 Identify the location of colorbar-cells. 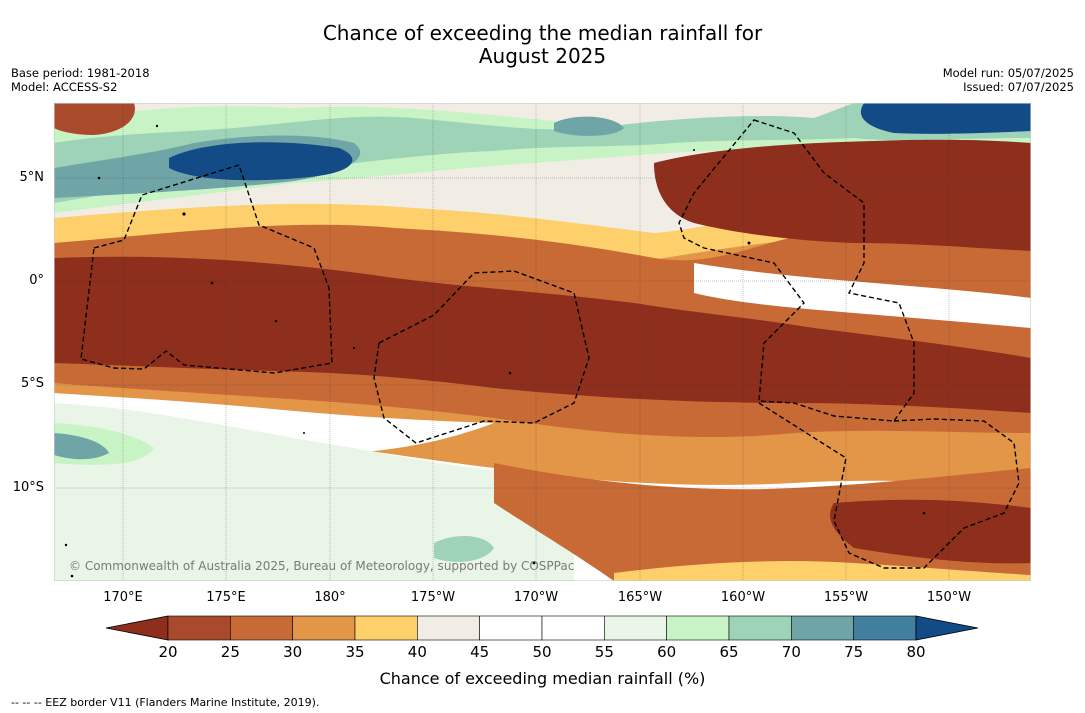
(542, 628).